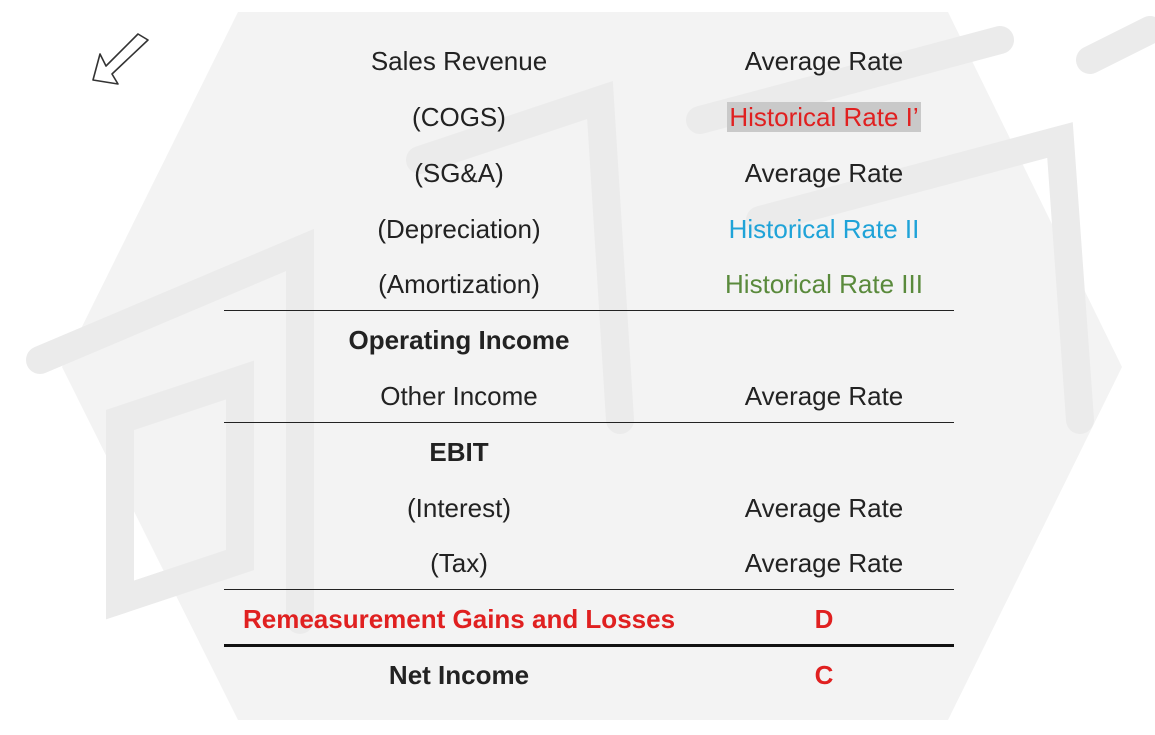  Describe the element at coordinates (589, 229) in the screenshot. I see `table-row: (Depreciation) Historical Rate II` at that location.